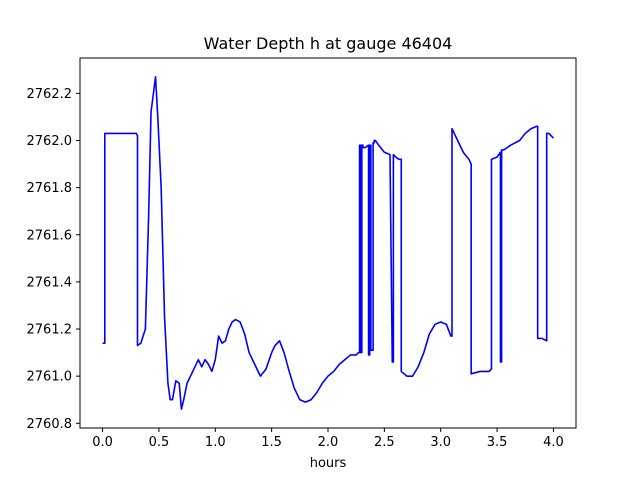 The width and height of the screenshot is (640, 480). What do you see at coordinates (159, 442) in the screenshot?
I see `x-tick-label: 0.5` at bounding box center [159, 442].